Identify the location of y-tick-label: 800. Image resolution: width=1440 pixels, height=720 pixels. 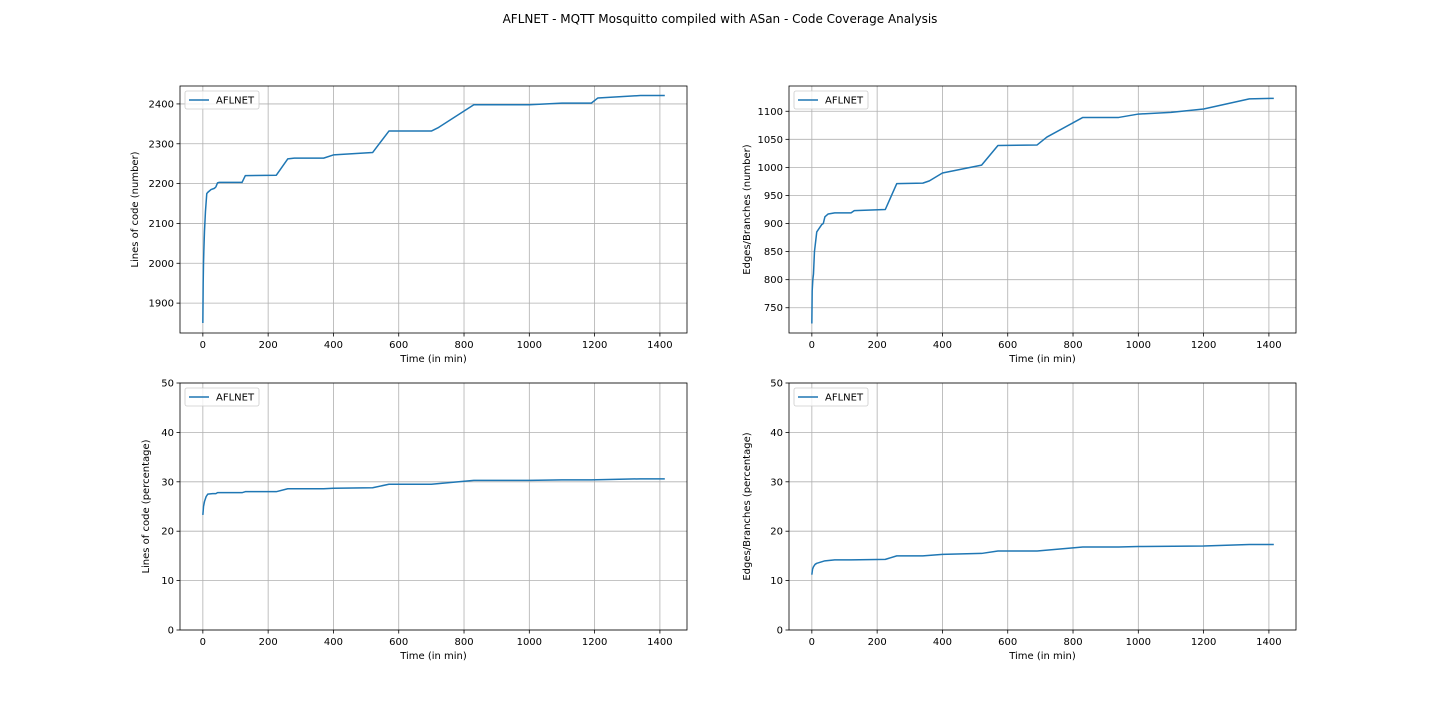
(773, 280).